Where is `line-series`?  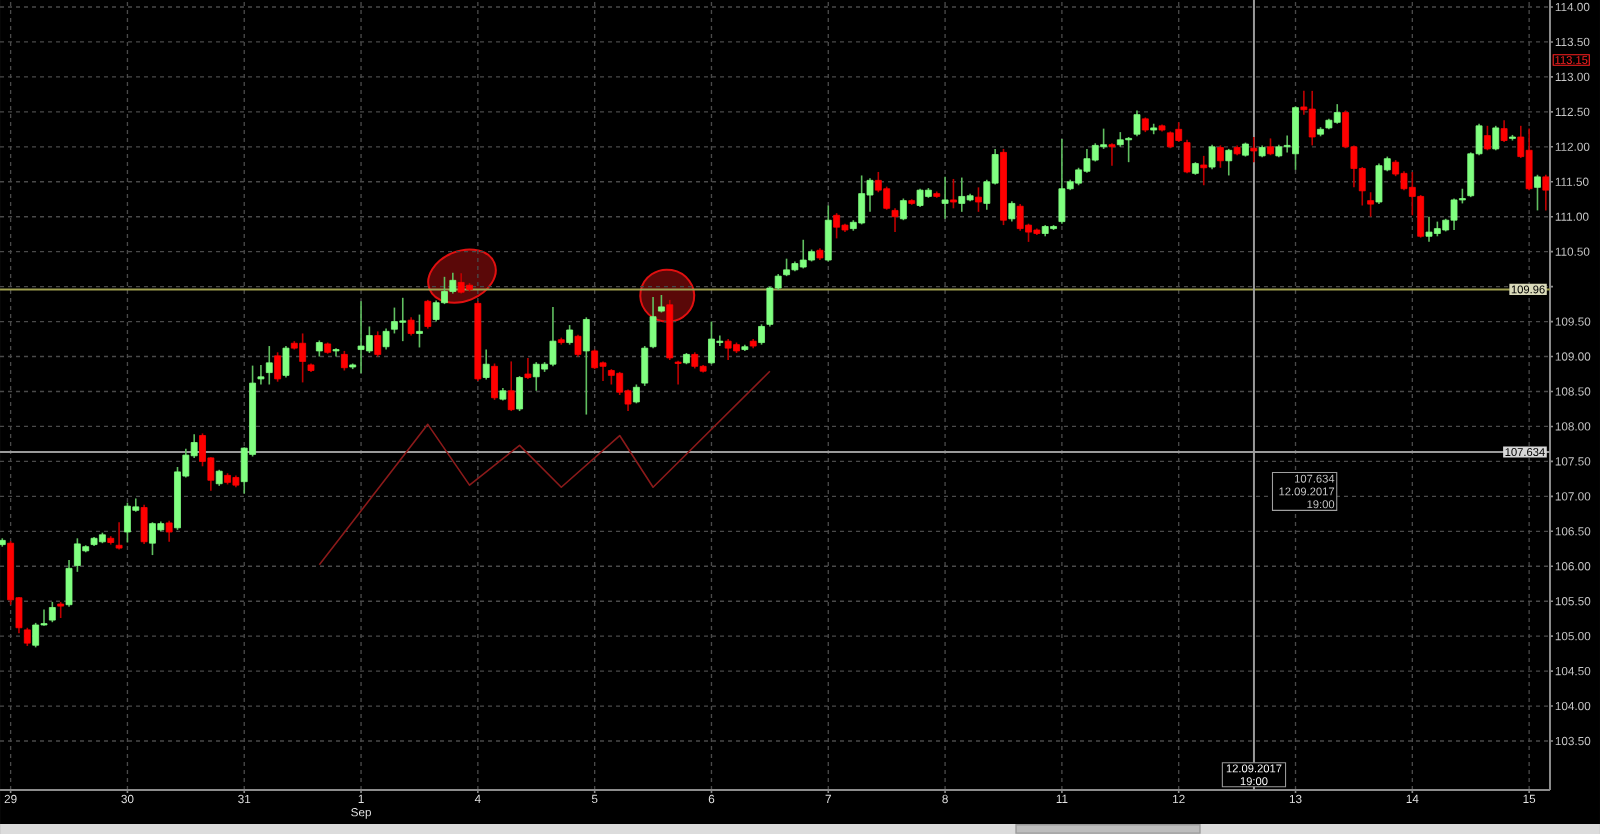 line-series is located at coordinates (544, 468).